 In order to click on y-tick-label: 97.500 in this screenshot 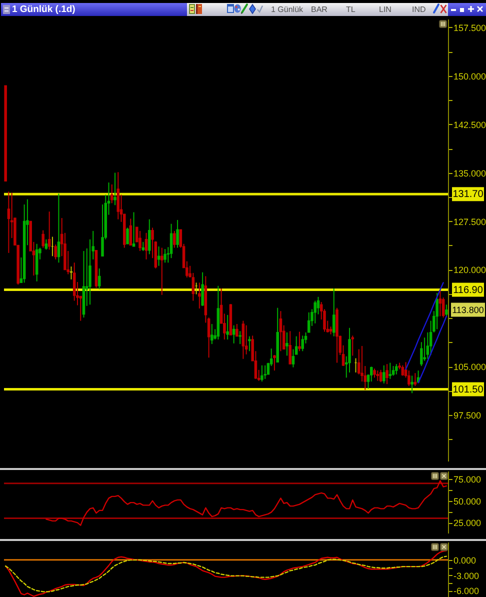, I will do `click(468, 415)`.